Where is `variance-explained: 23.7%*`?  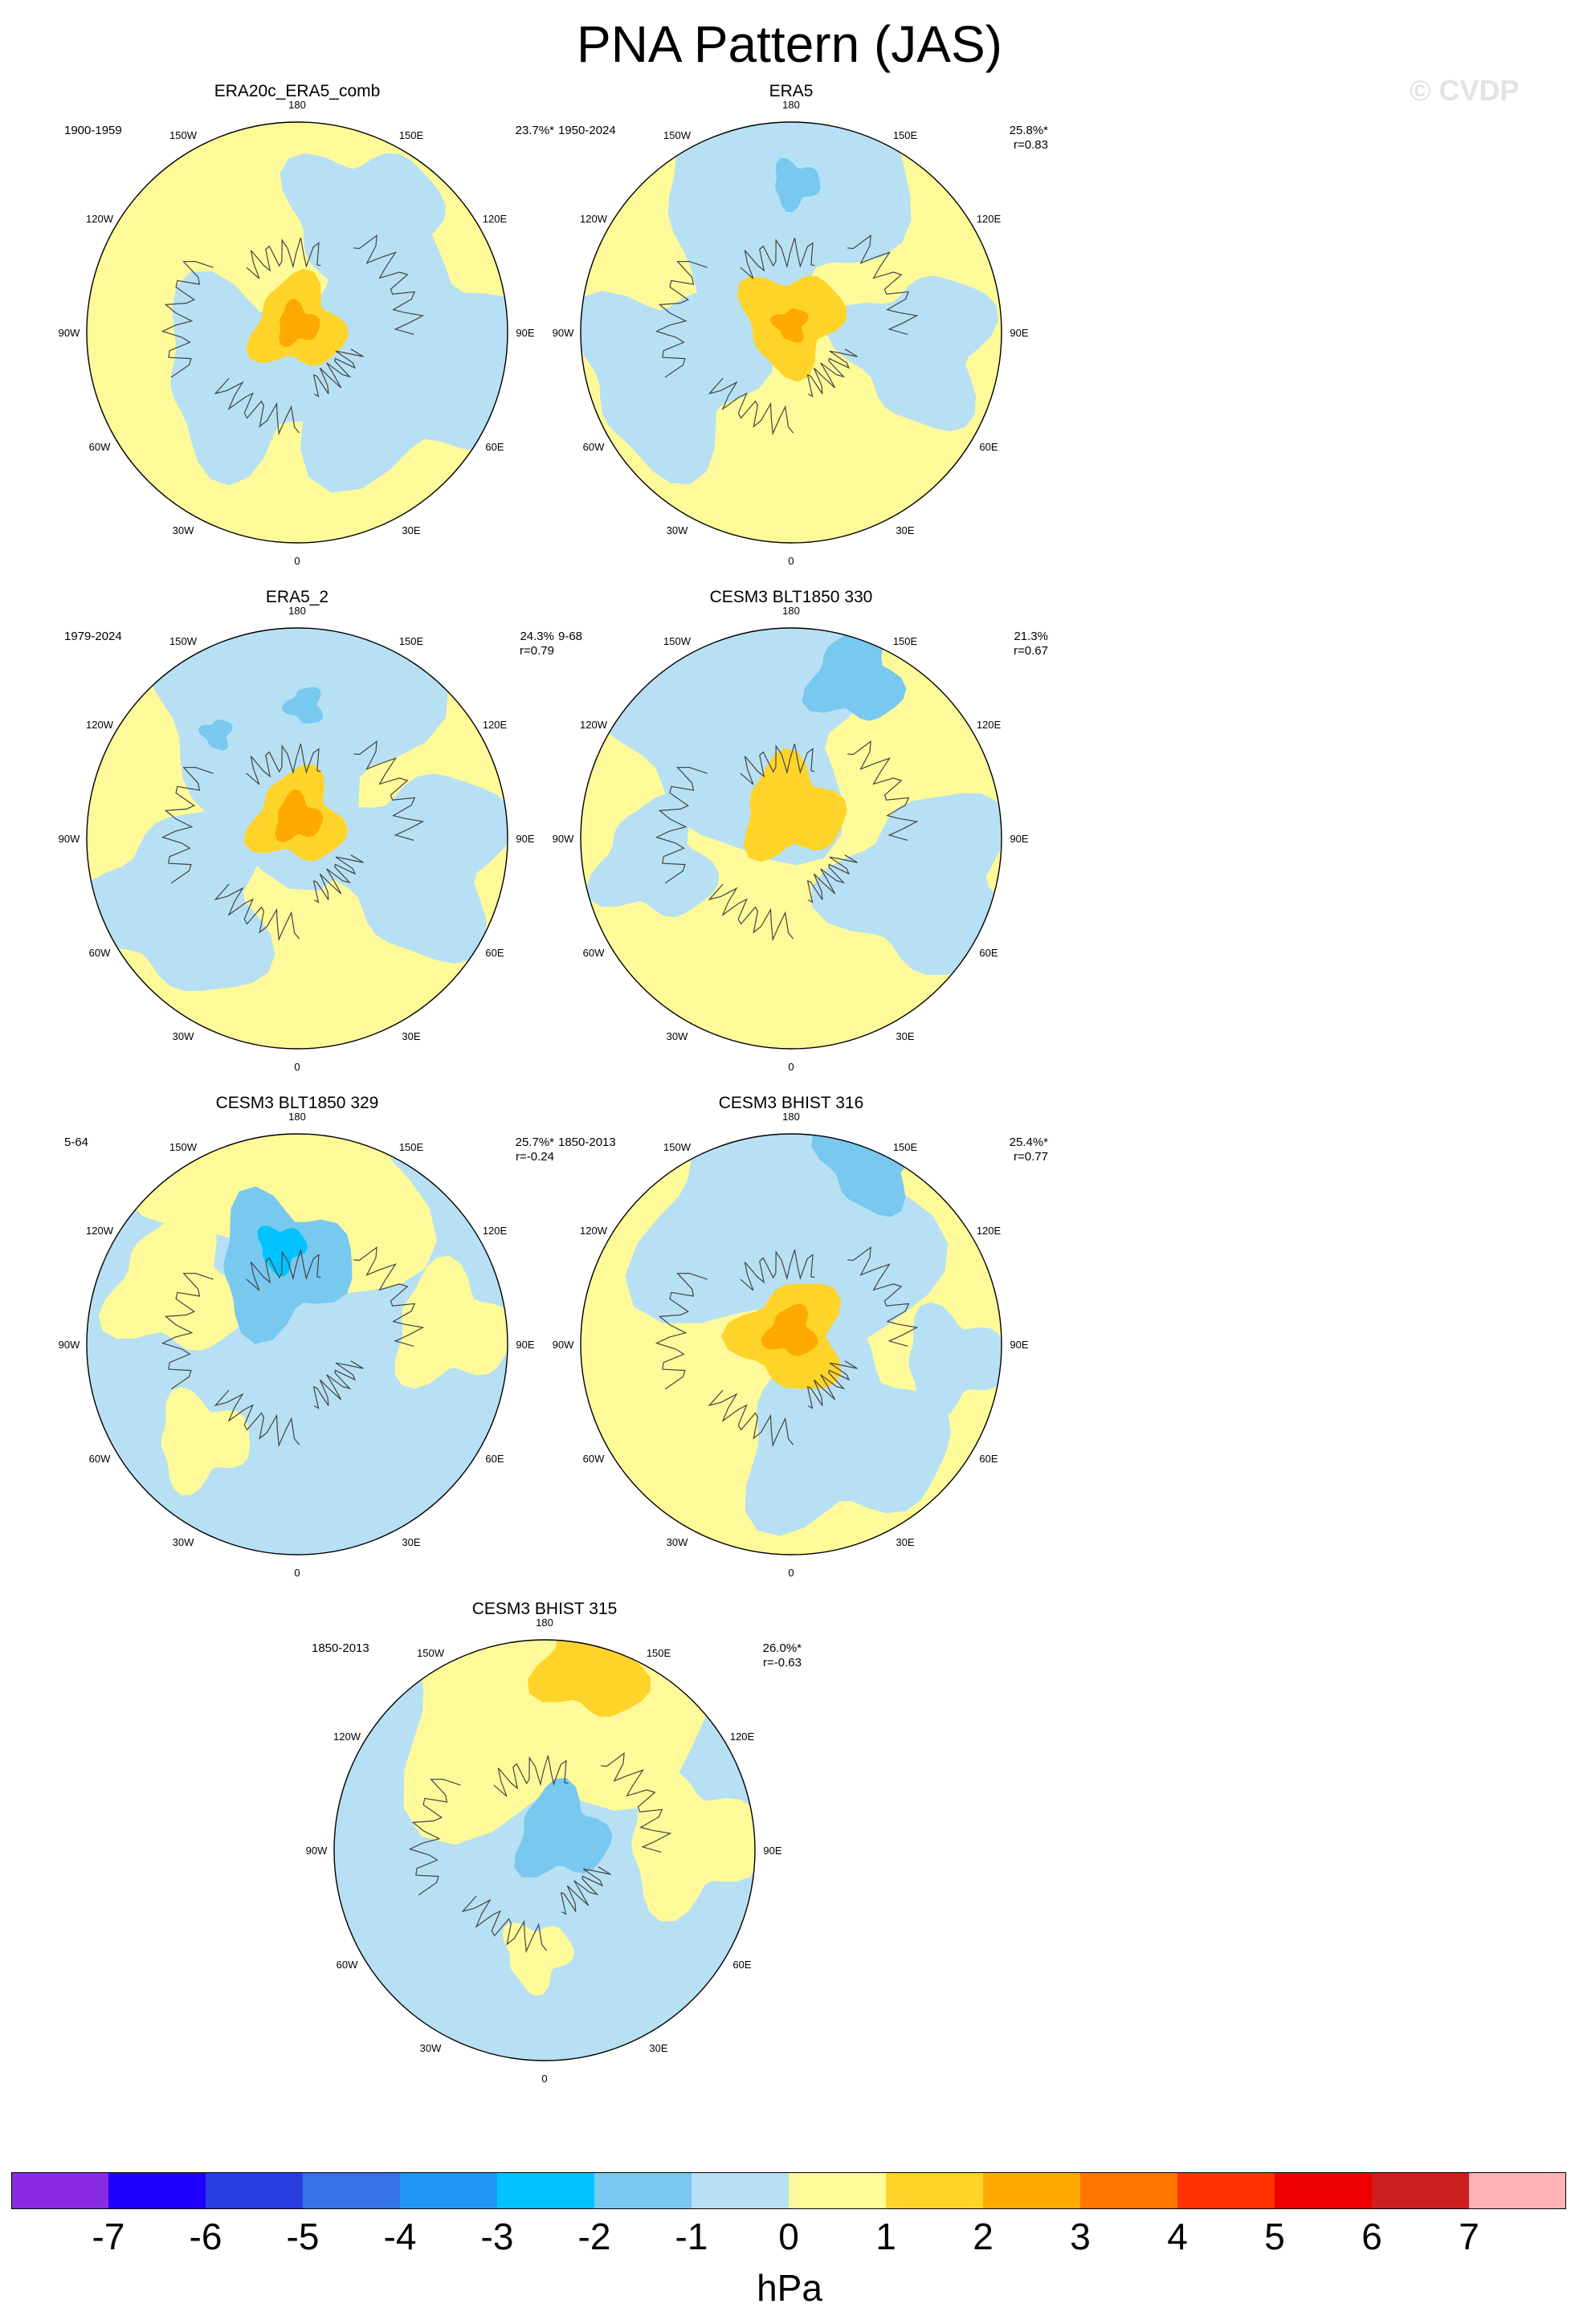 variance-explained: 23.7%* is located at coordinates (534, 131).